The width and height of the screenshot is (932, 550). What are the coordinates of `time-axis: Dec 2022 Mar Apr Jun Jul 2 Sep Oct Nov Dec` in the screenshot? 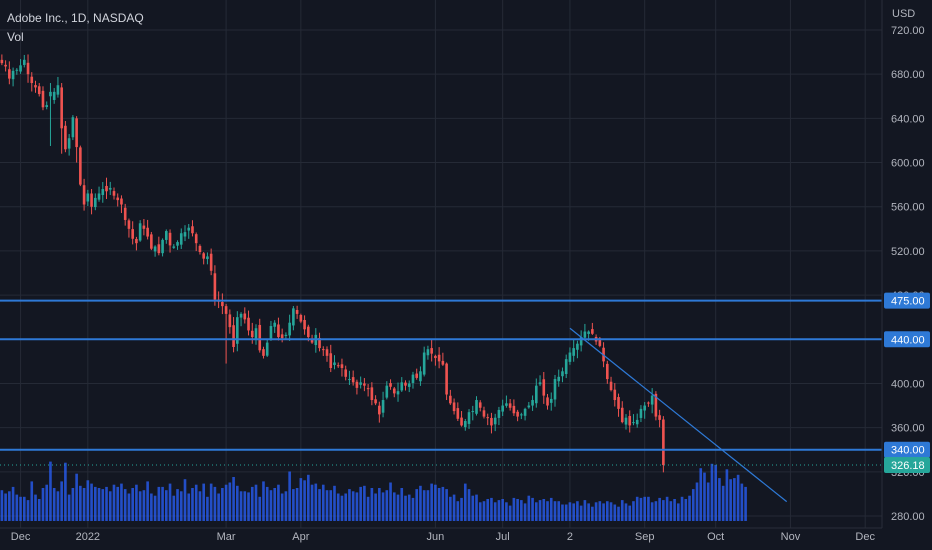 It's located at (466, 538).